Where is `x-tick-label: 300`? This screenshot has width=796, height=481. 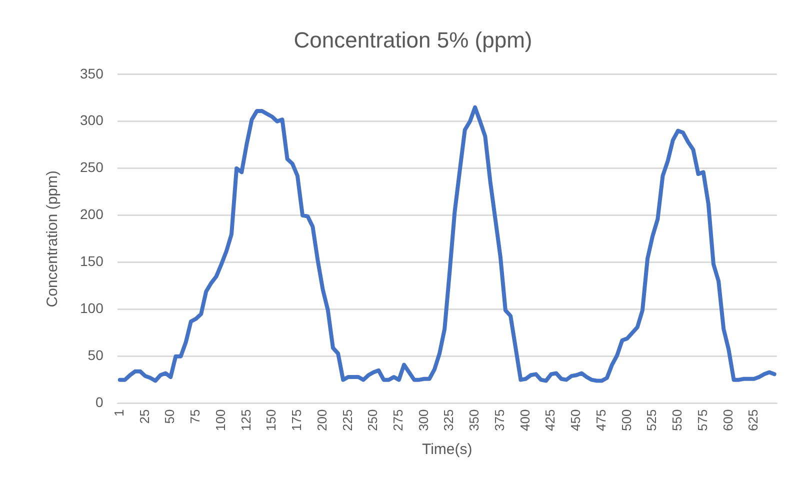
x-tick-label: 300 is located at coordinates (423, 420).